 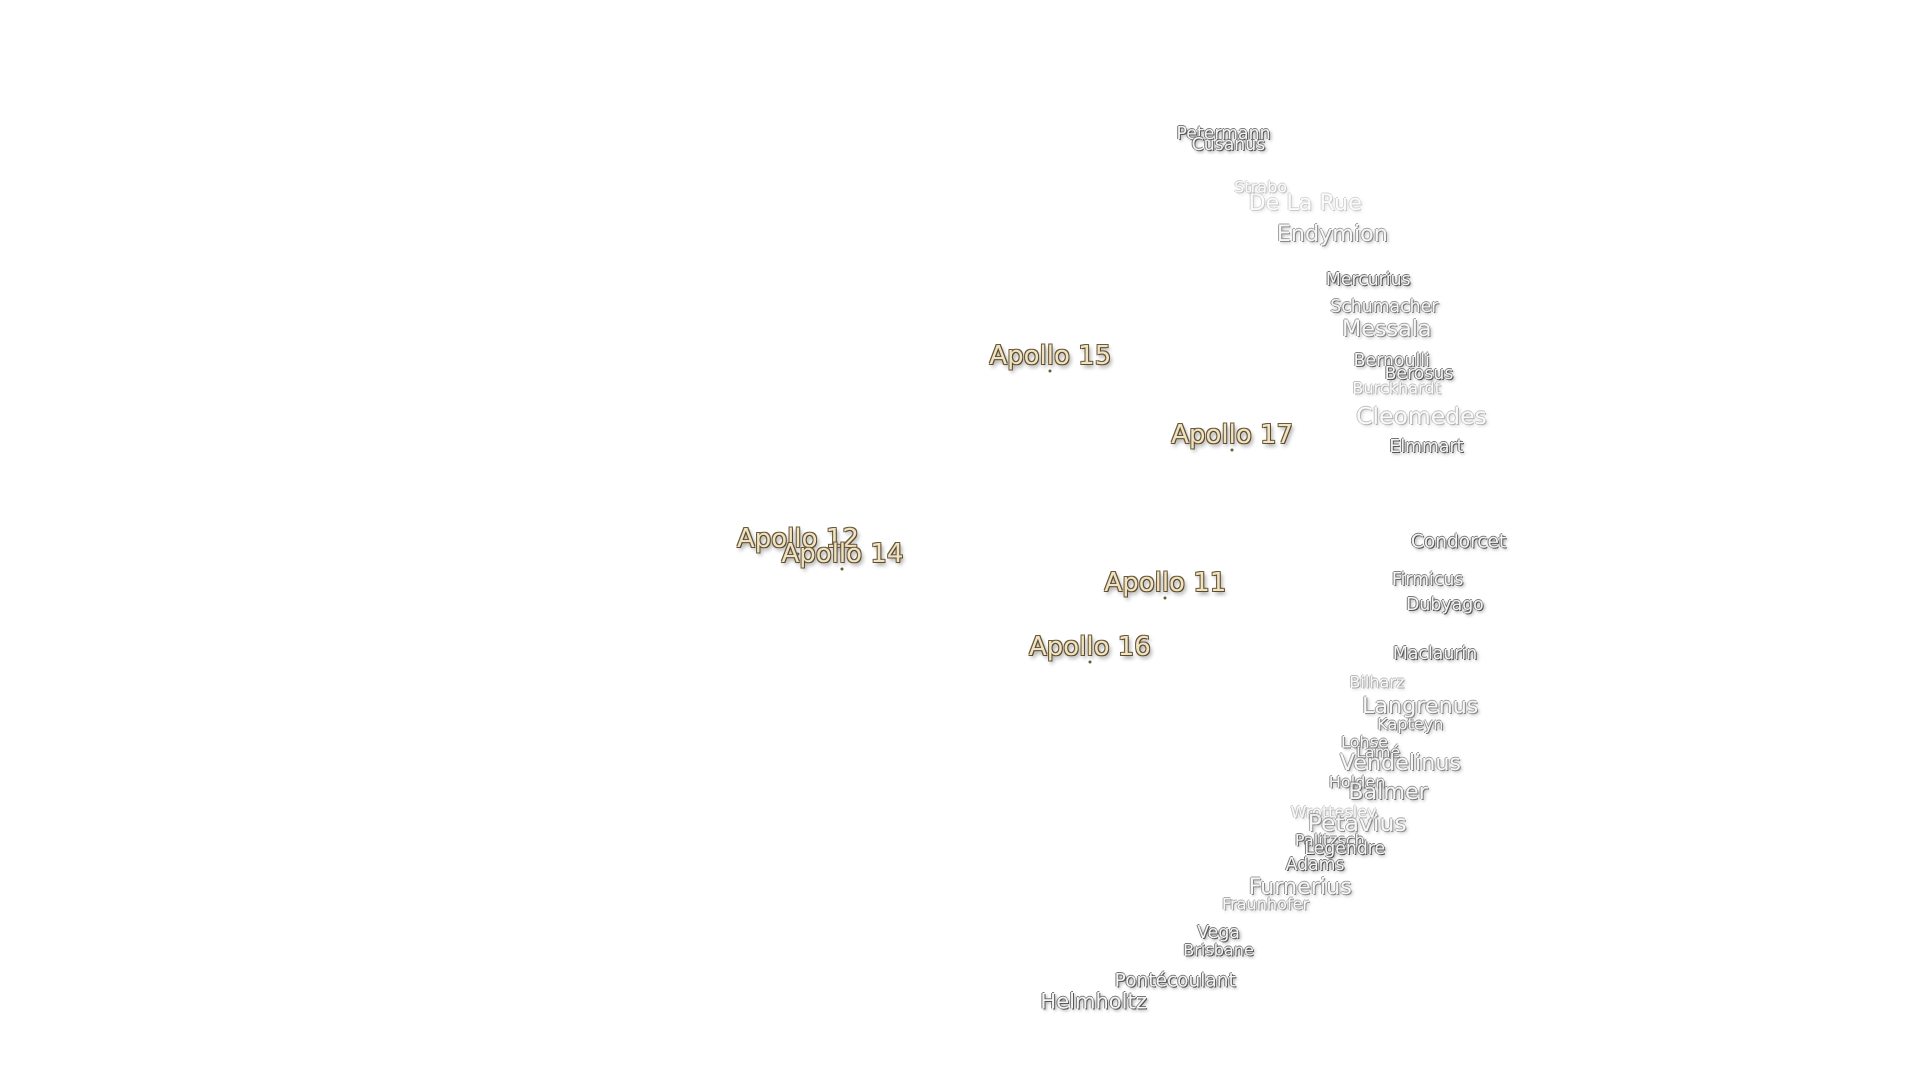 I want to click on landing-site-label: Apollo 12, so click(x=797, y=539).